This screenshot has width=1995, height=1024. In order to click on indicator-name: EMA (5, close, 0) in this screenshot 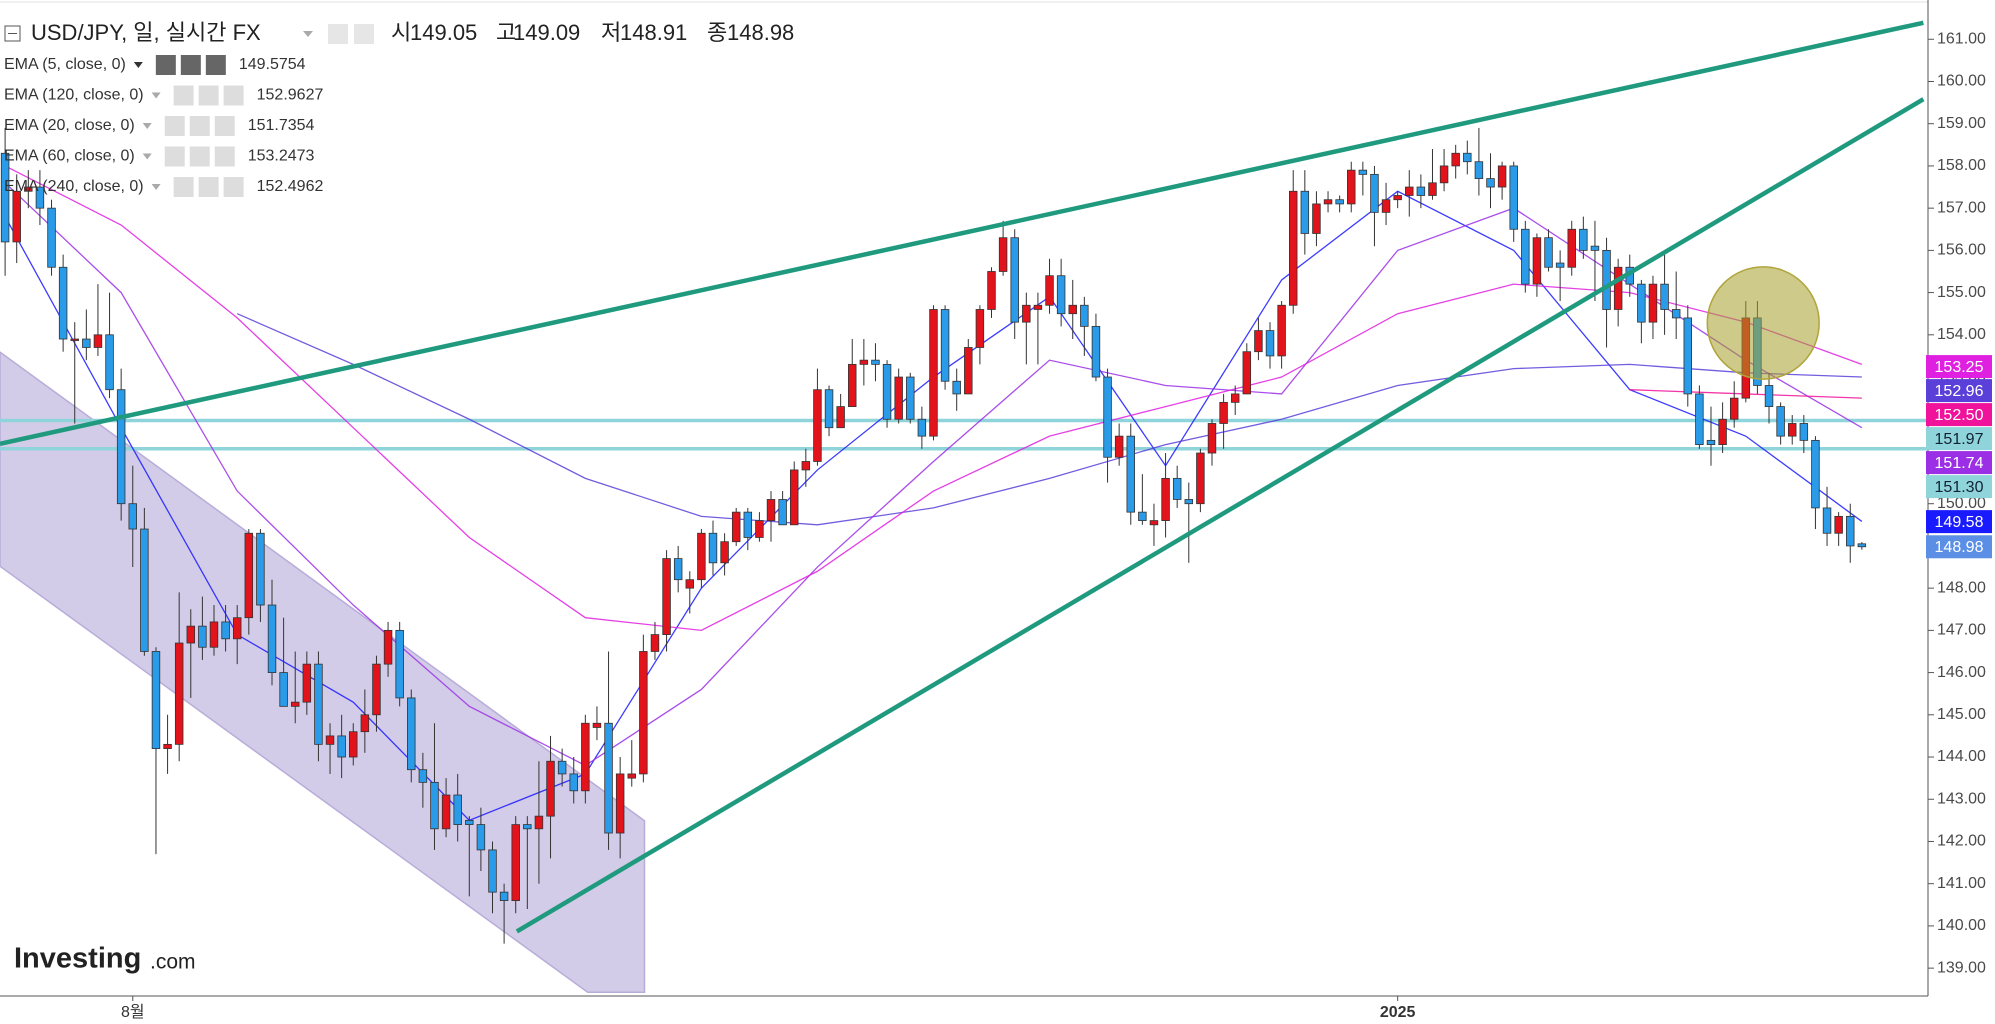, I will do `click(65, 64)`.